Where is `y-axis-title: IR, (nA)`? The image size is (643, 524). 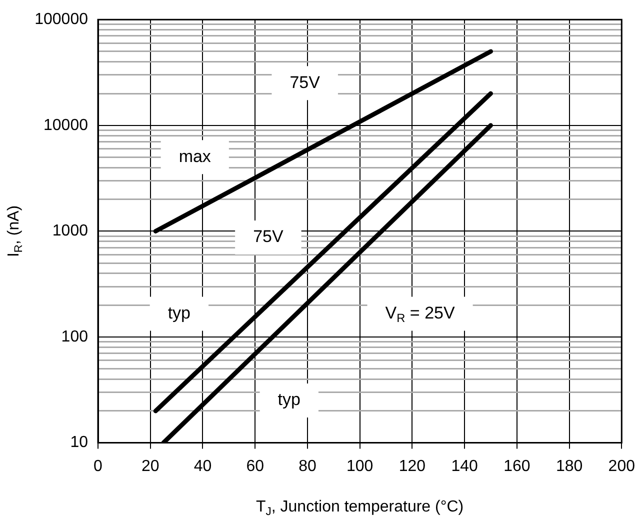
y-axis-title: IR, (nA) is located at coordinates (15, 231).